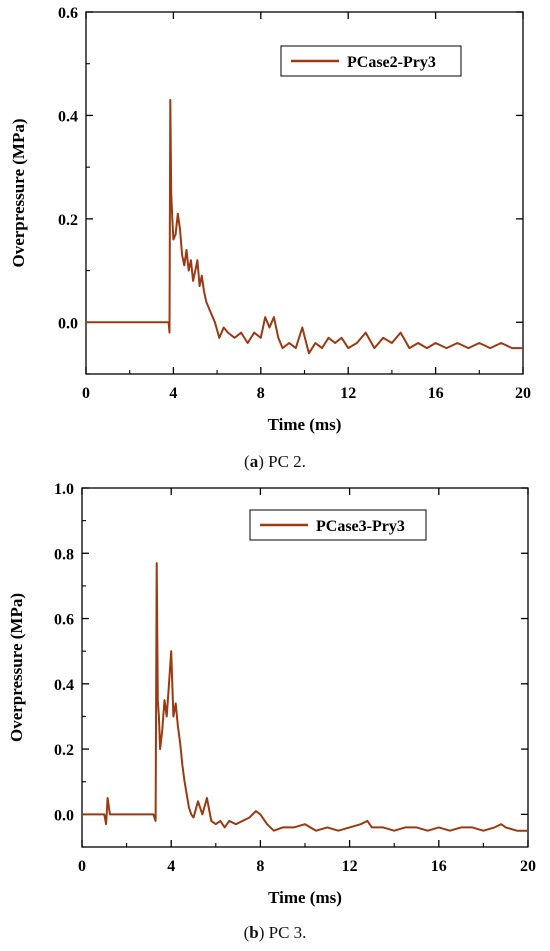 Image resolution: width=550 pixels, height=951 pixels. Describe the element at coordinates (287, 932) in the screenshot. I see `caption-b-text: PC 3.` at that location.